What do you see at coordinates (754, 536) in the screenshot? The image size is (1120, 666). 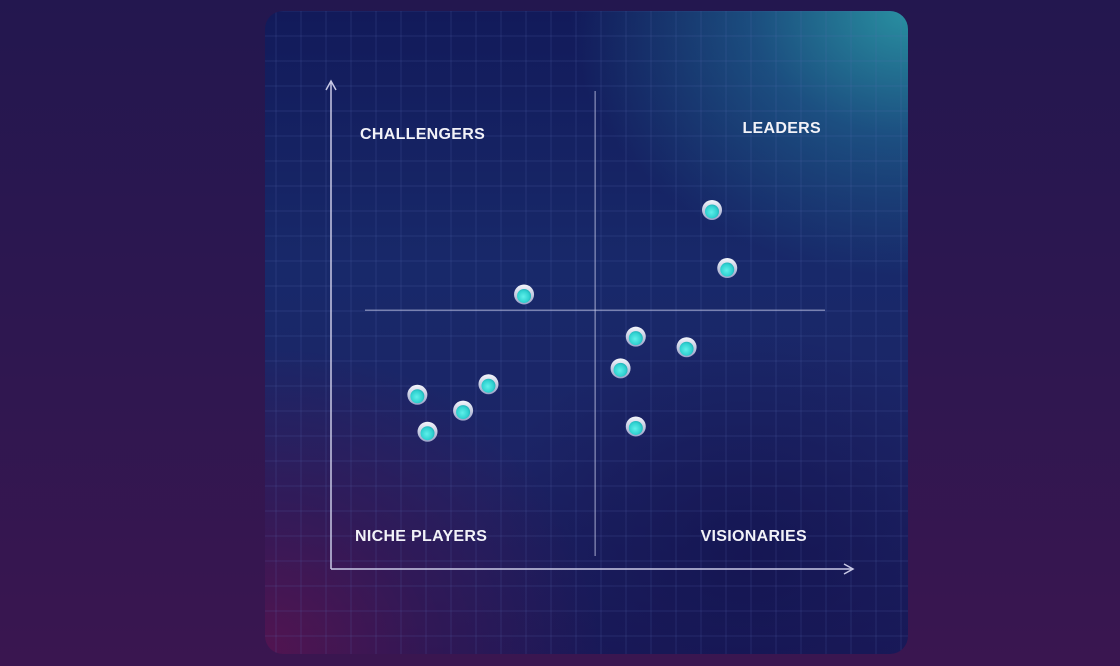 I see `quadrant-label-visionaries: VISIONARIES` at bounding box center [754, 536].